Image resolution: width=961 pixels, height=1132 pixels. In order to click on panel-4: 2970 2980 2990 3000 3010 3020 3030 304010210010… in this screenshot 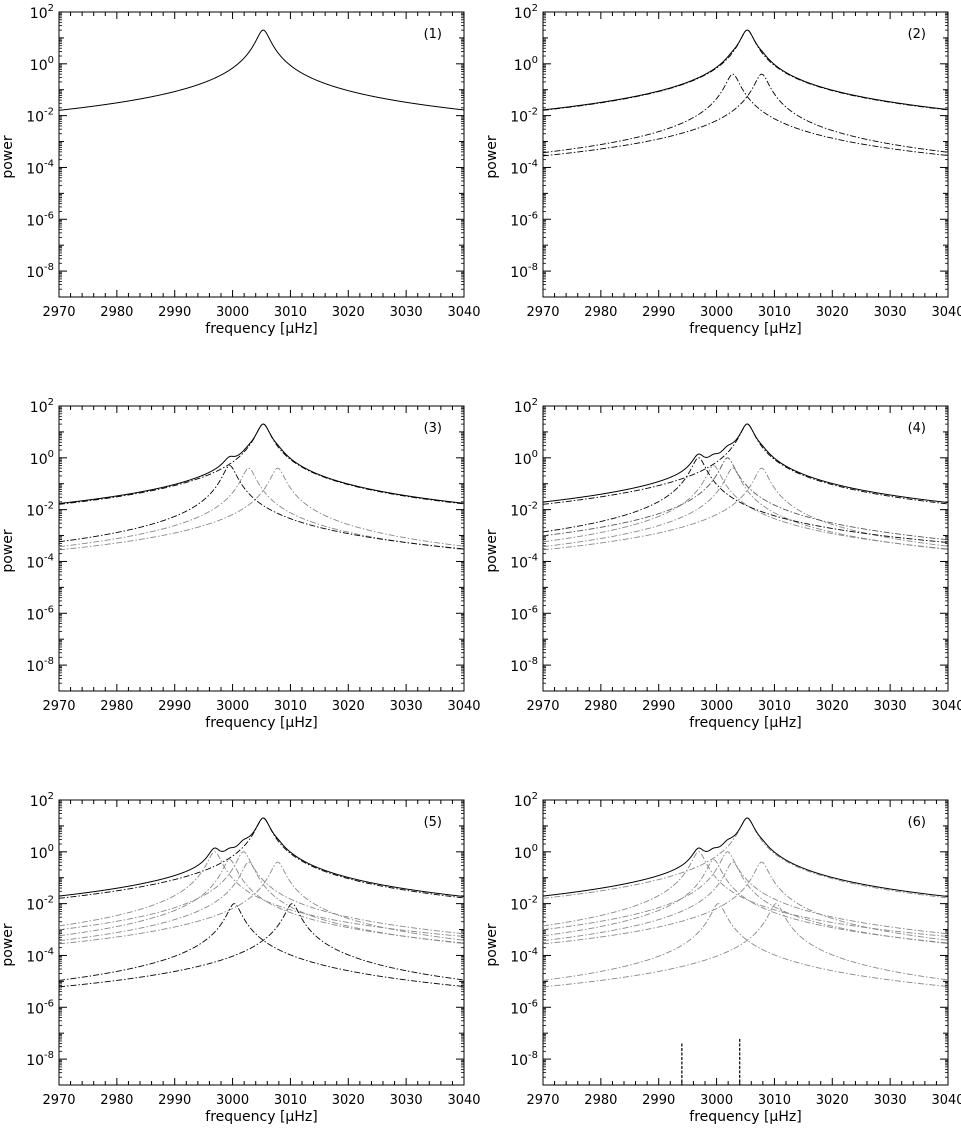, I will do `click(722, 564)`.